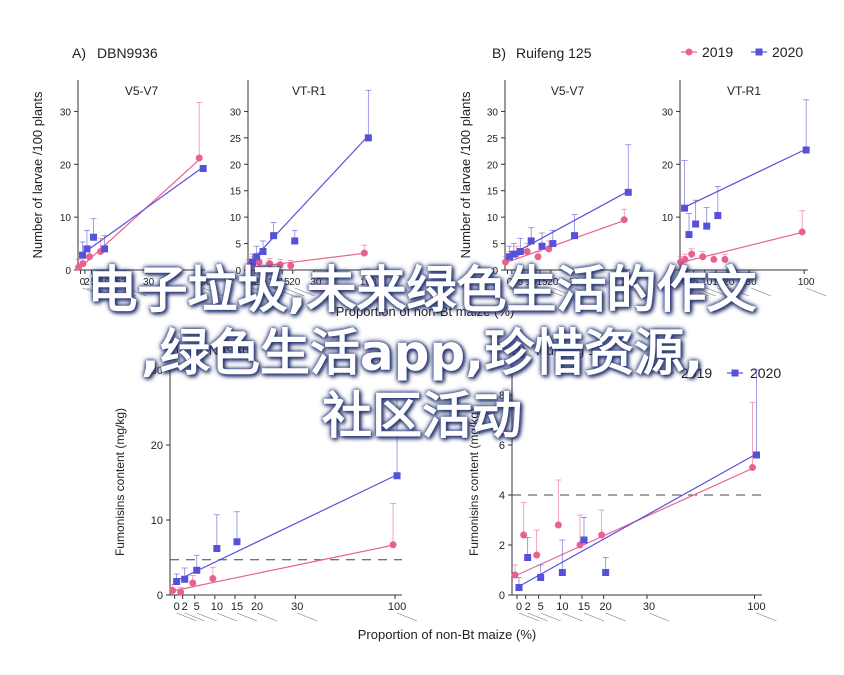 This screenshot has width=844, height=675. I want to click on top-right-panel-label: B), so click(499, 53).